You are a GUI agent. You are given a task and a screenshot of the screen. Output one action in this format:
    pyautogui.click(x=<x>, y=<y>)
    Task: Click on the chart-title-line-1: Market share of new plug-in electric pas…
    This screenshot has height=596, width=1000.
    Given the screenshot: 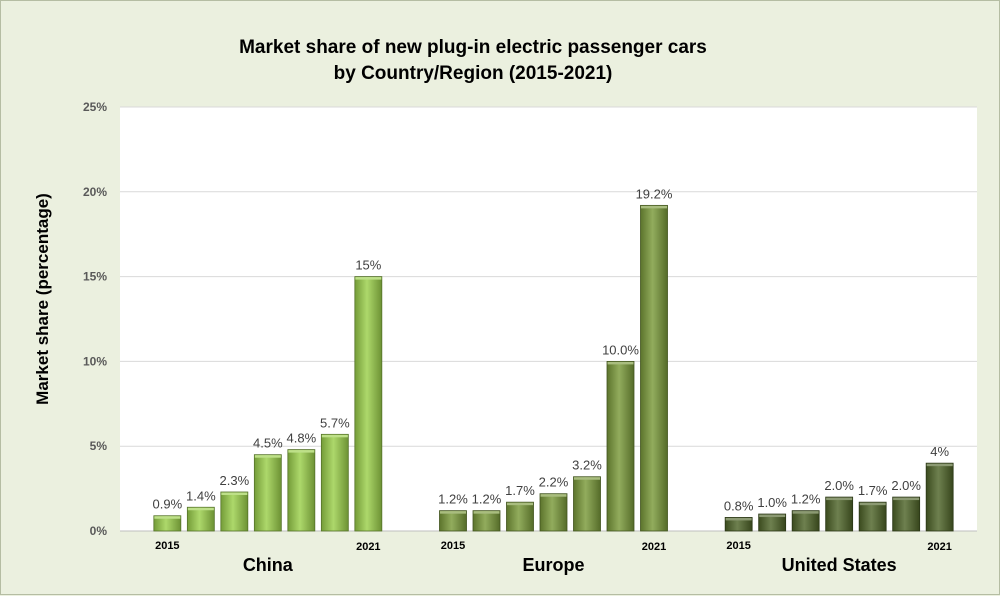 What is the action you would take?
    pyautogui.click(x=473, y=47)
    